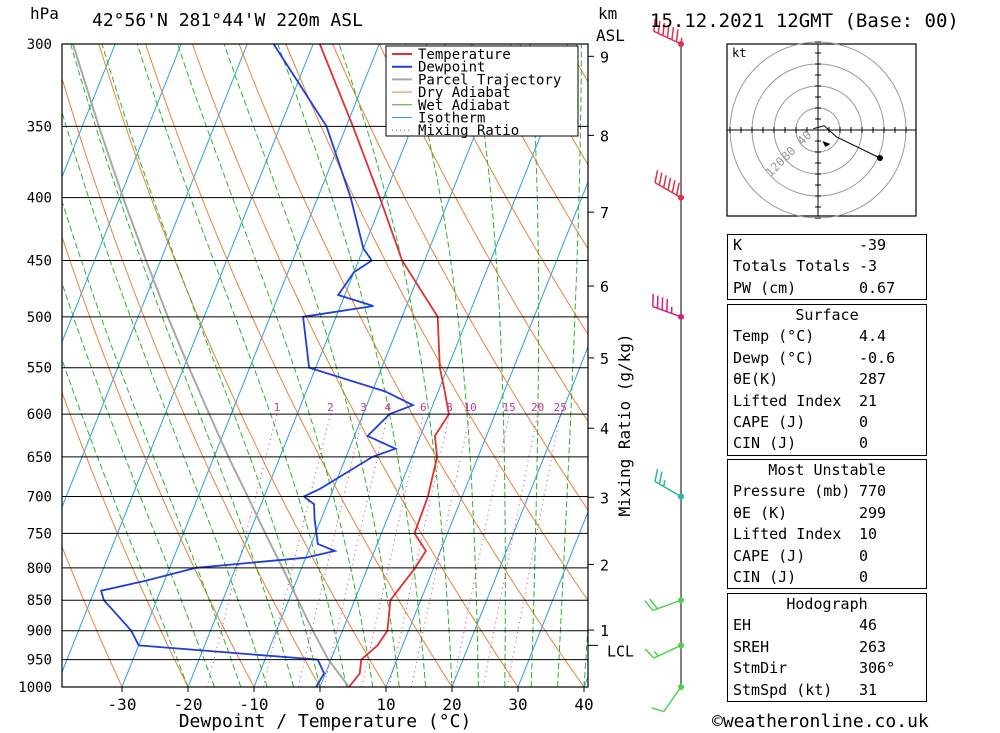  What do you see at coordinates (39, 569) in the screenshot?
I see `pressure-tick-label: 800` at bounding box center [39, 569].